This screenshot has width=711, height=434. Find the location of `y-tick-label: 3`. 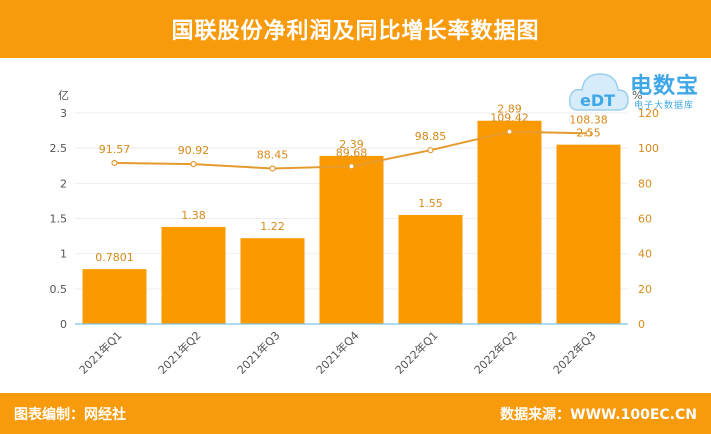

y-tick-label: 3 is located at coordinates (63, 113).